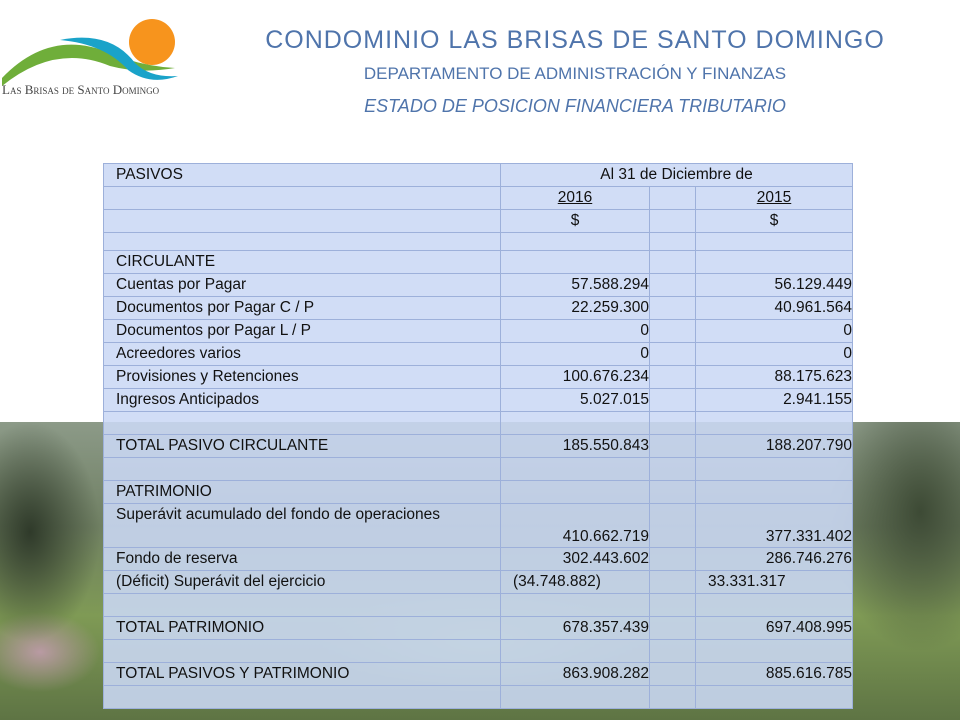 The width and height of the screenshot is (960, 720). I want to click on logo-wave, so click(119, 58).